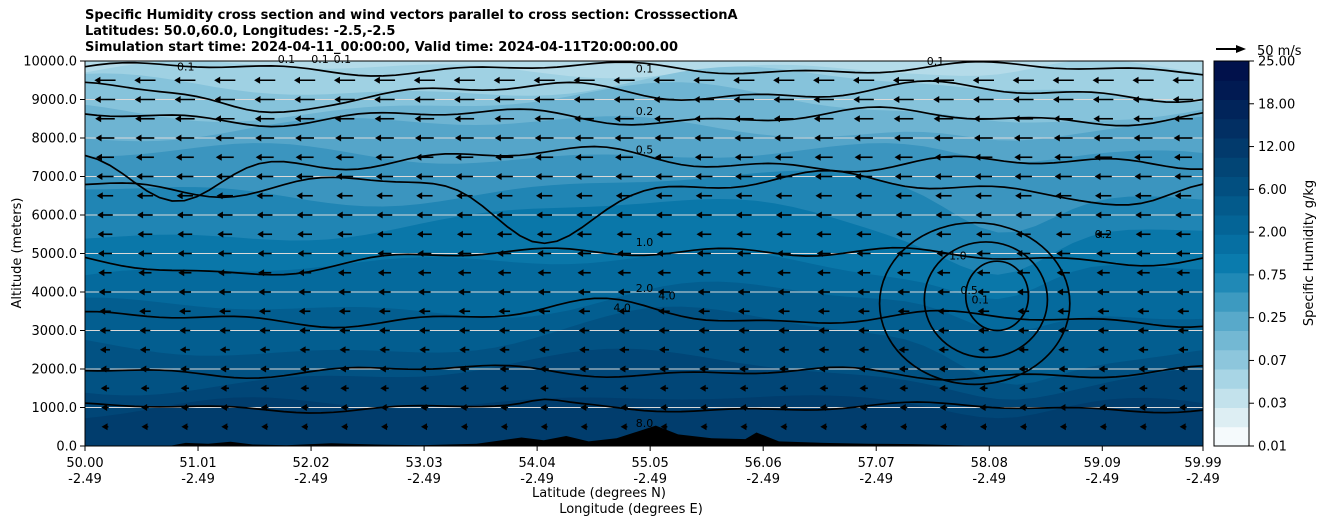 This screenshot has height=526, width=1326. I want to click on colorbar-segment, so click(1231, 321).